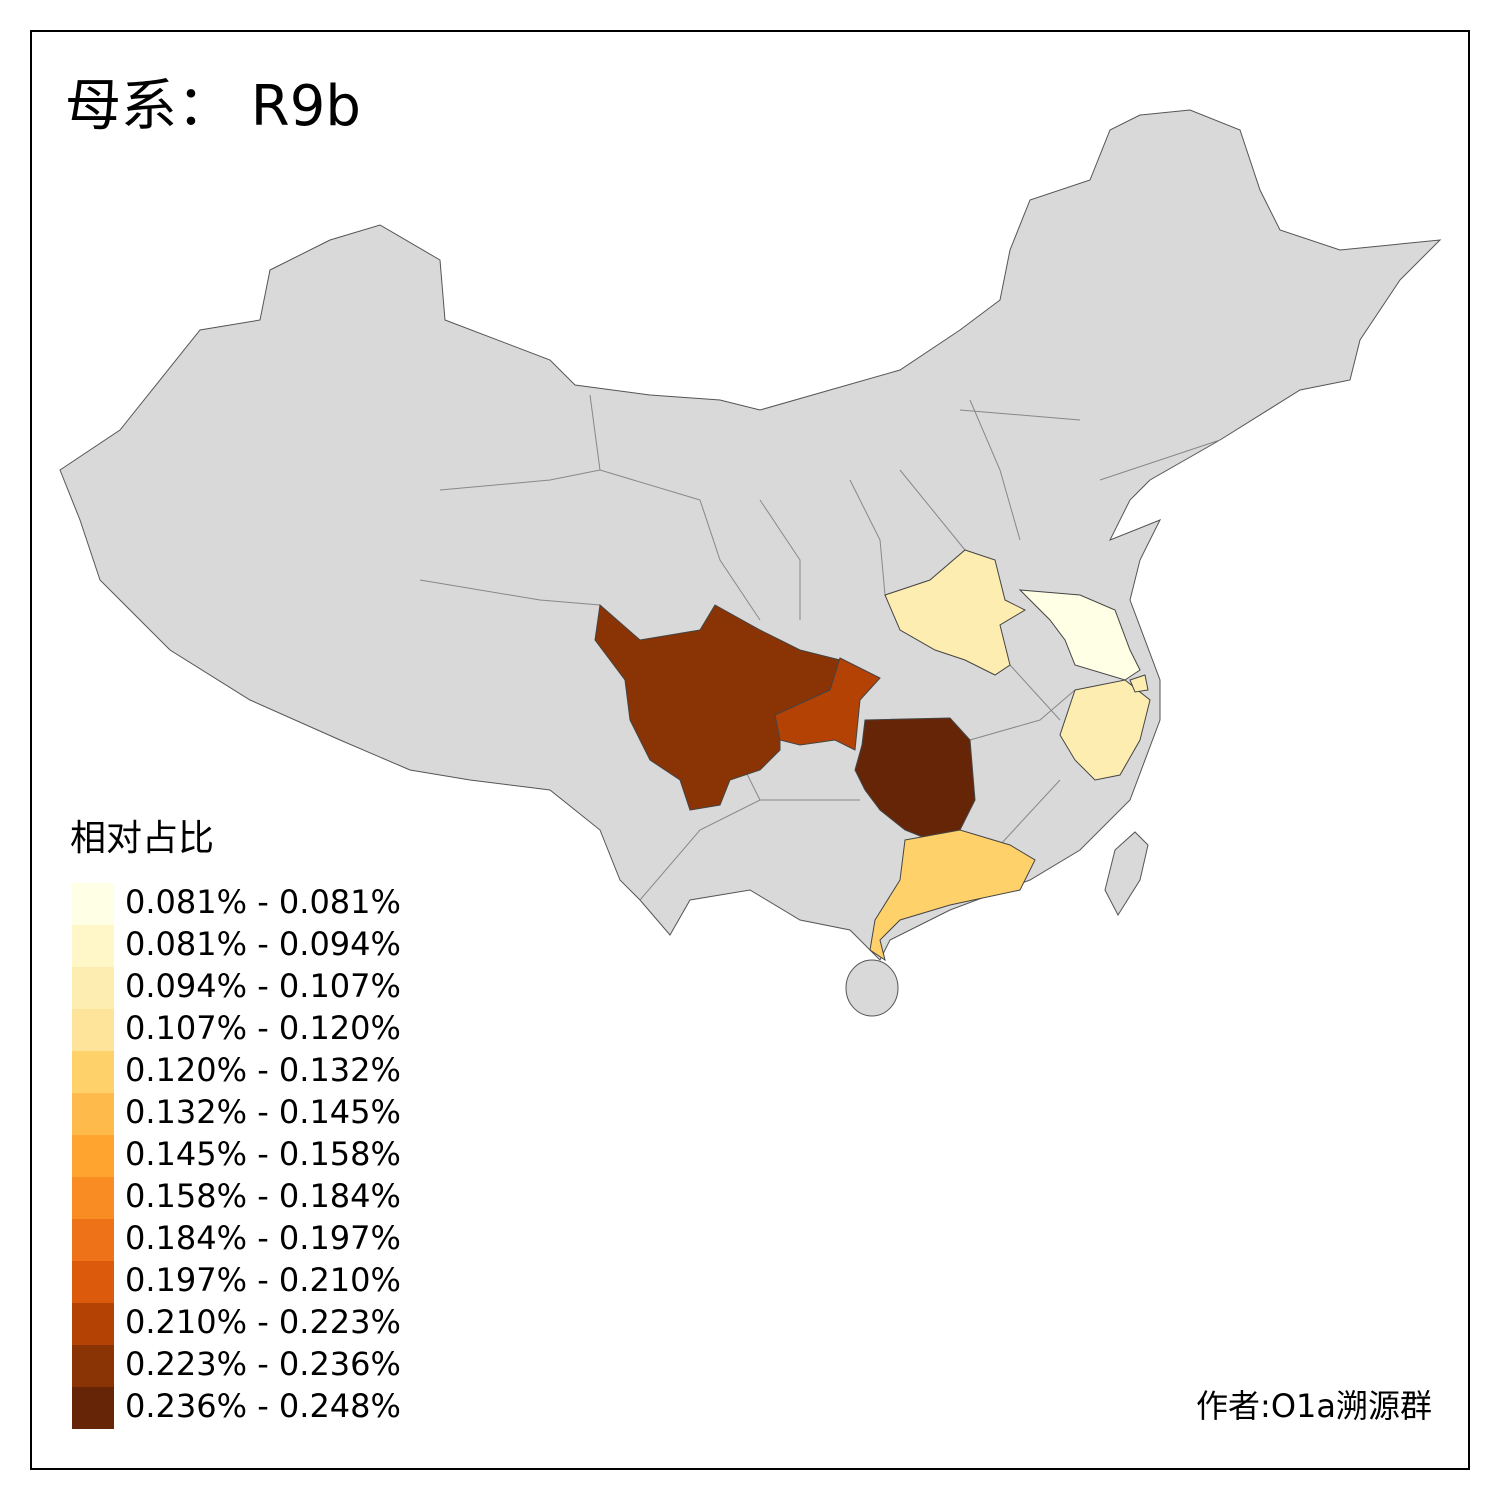 This screenshot has height=1500, width=1500. Describe the element at coordinates (263, 1196) in the screenshot. I see `legend-label: 0.158% - 0.184%` at that location.